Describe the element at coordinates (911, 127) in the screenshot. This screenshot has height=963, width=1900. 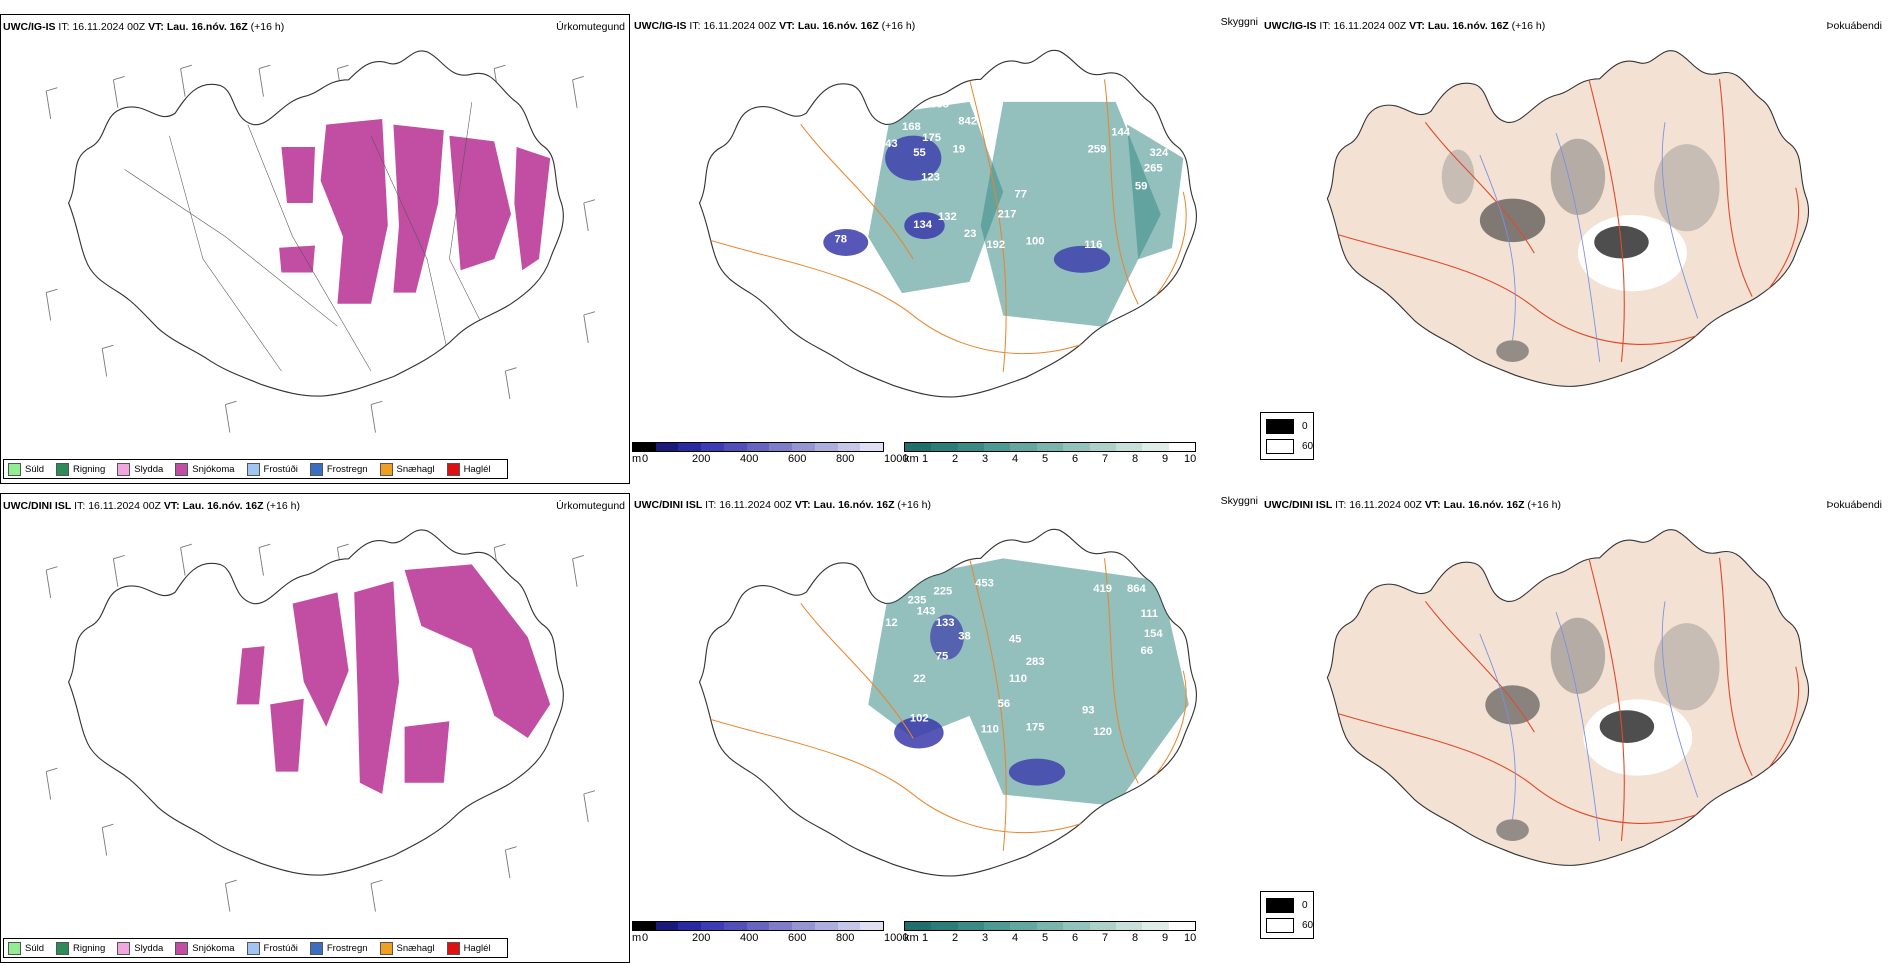
I see `svg-text: 168` at that location.